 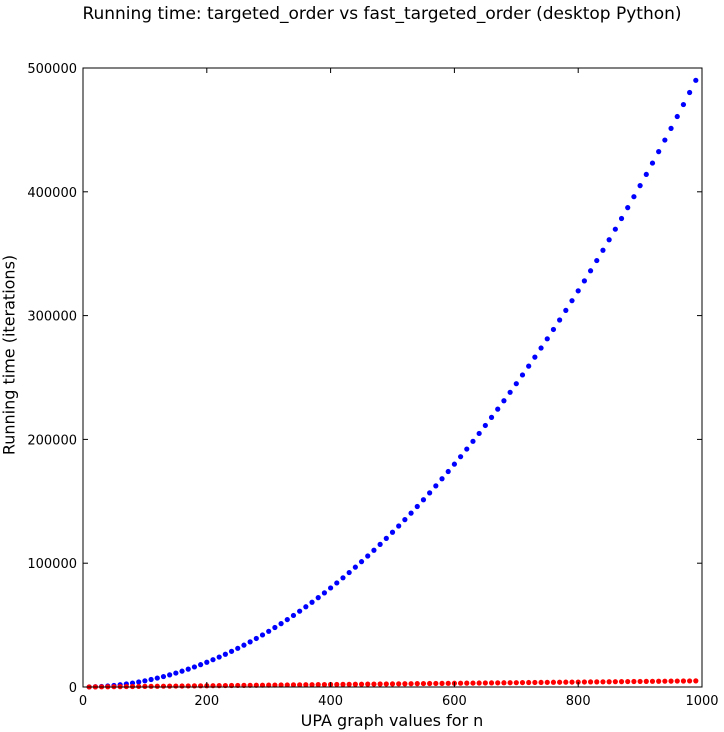 I want to click on y-tick-label: 500000, so click(x=52, y=69).